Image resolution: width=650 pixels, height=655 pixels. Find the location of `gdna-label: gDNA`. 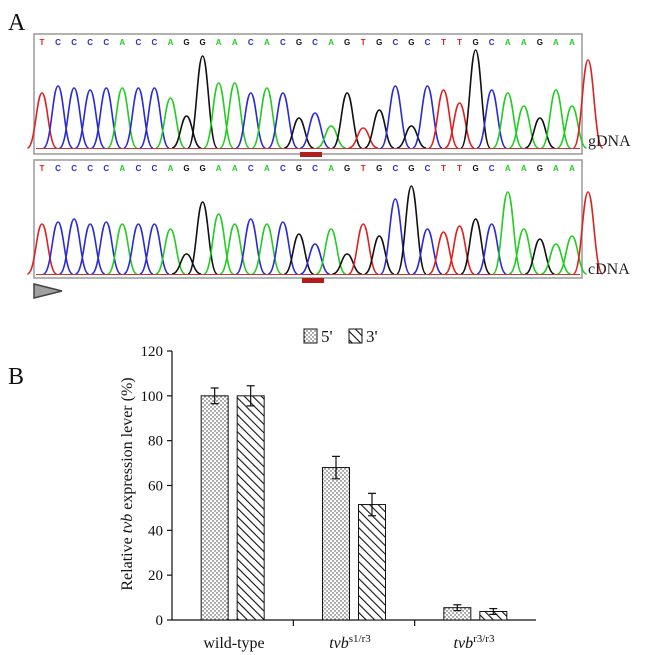

gdna-label: gDNA is located at coordinates (609, 141).